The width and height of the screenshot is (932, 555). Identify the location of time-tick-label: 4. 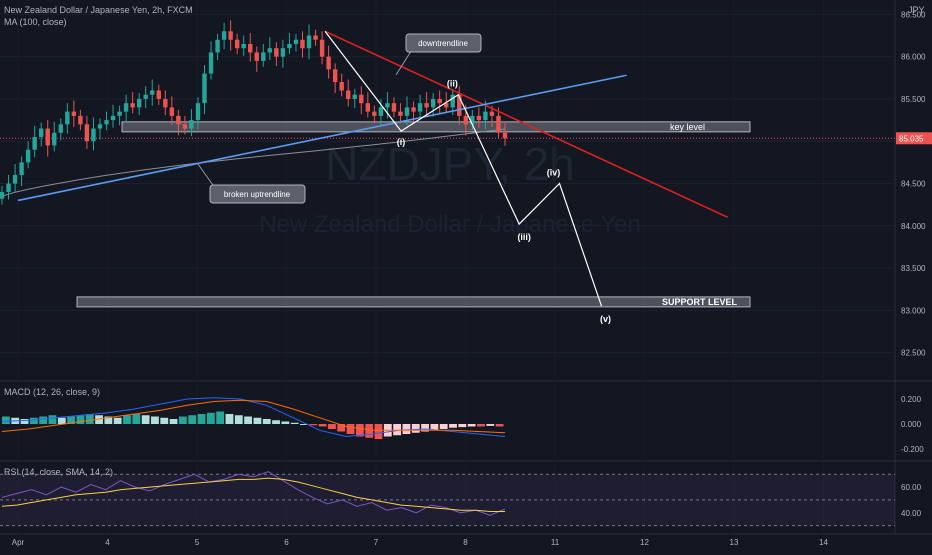
(107, 542).